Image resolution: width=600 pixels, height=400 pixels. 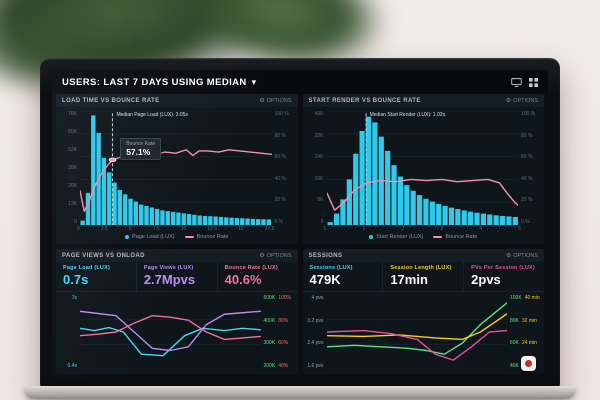 What do you see at coordinates (400, 237) in the screenshot?
I see `legend-label: Start Render (LUX)` at bounding box center [400, 237].